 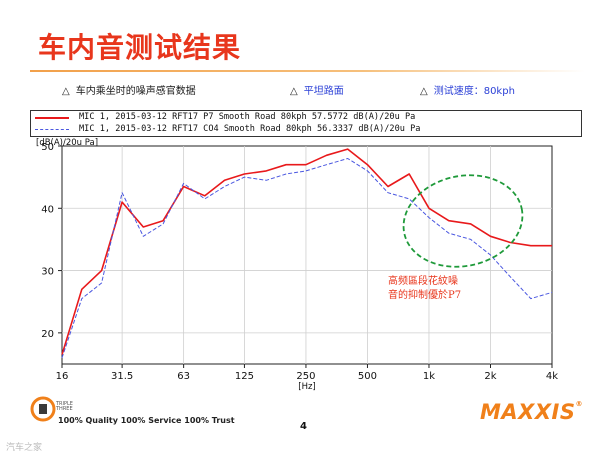 What do you see at coordinates (62, 376) in the screenshot?
I see `x-tick-label: 16` at bounding box center [62, 376].